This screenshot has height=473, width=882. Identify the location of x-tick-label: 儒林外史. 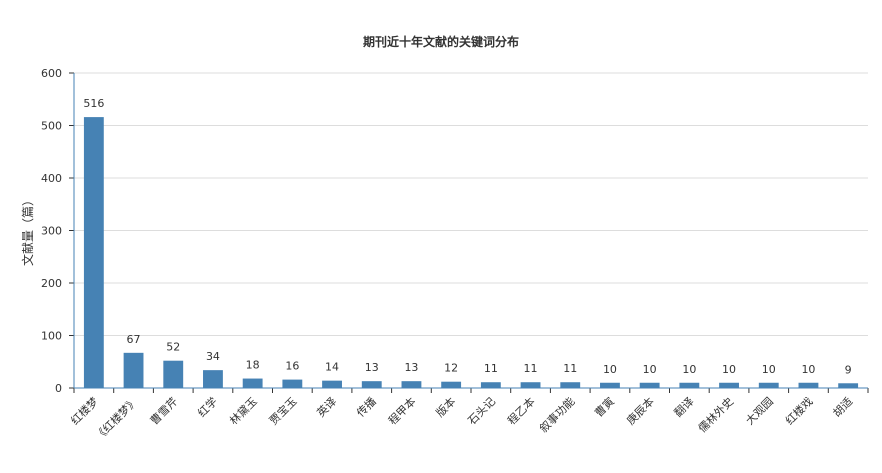
(715, 414).